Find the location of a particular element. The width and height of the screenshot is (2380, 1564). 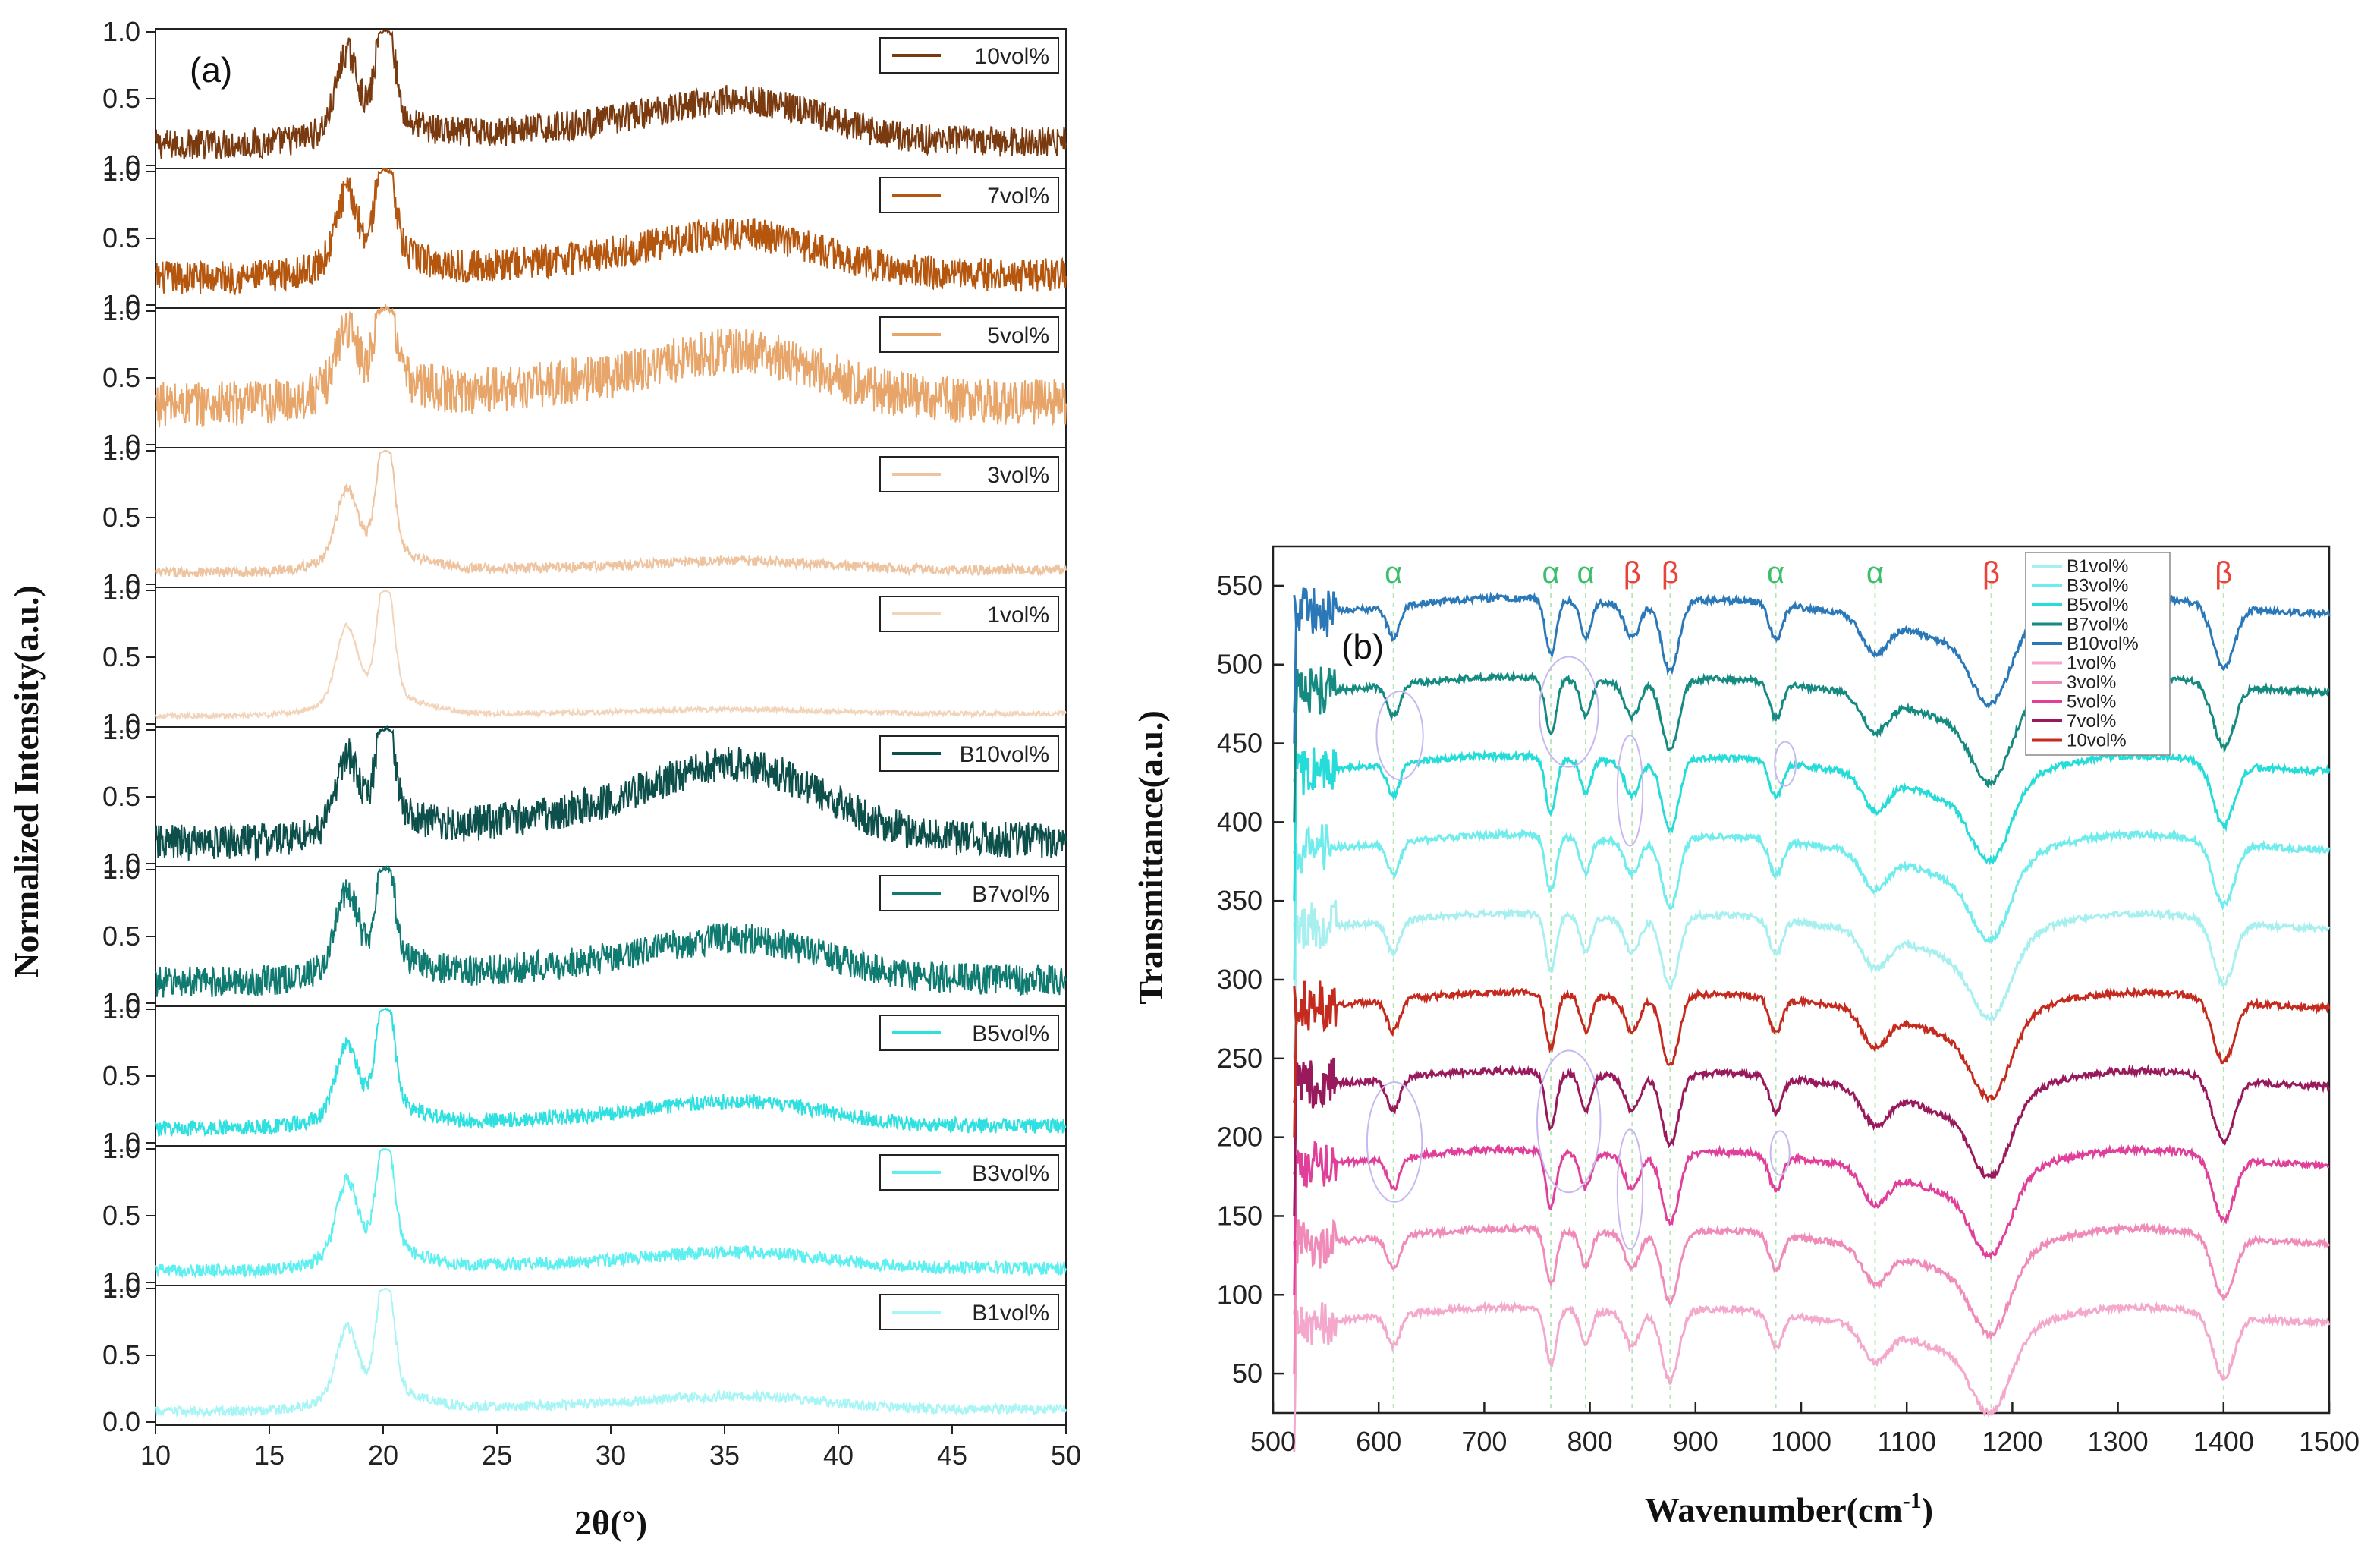

ftir-y-tick-label: 150 is located at coordinates (1239, 1215).